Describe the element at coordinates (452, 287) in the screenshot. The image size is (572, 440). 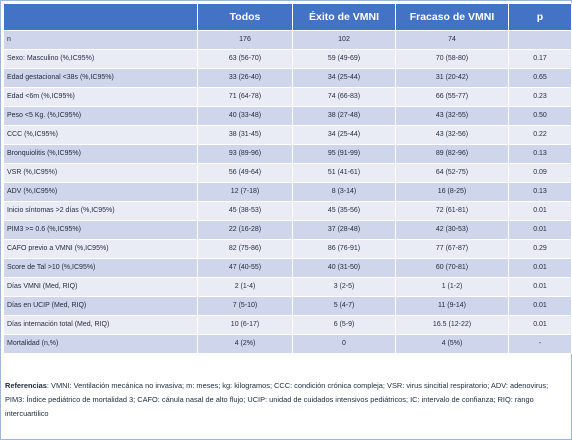
I see `cell-fracaso: 1 (1-2)` at that location.